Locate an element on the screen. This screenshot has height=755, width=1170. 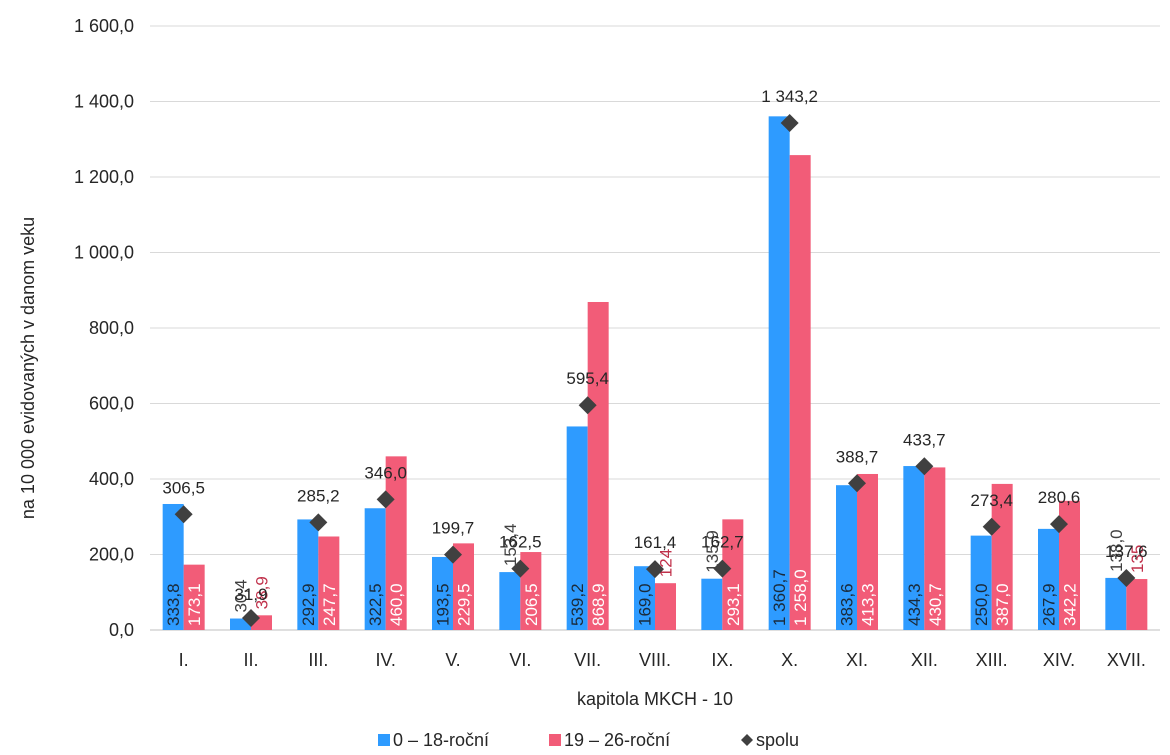
x-tick-label: XI. is located at coordinates (857, 660).